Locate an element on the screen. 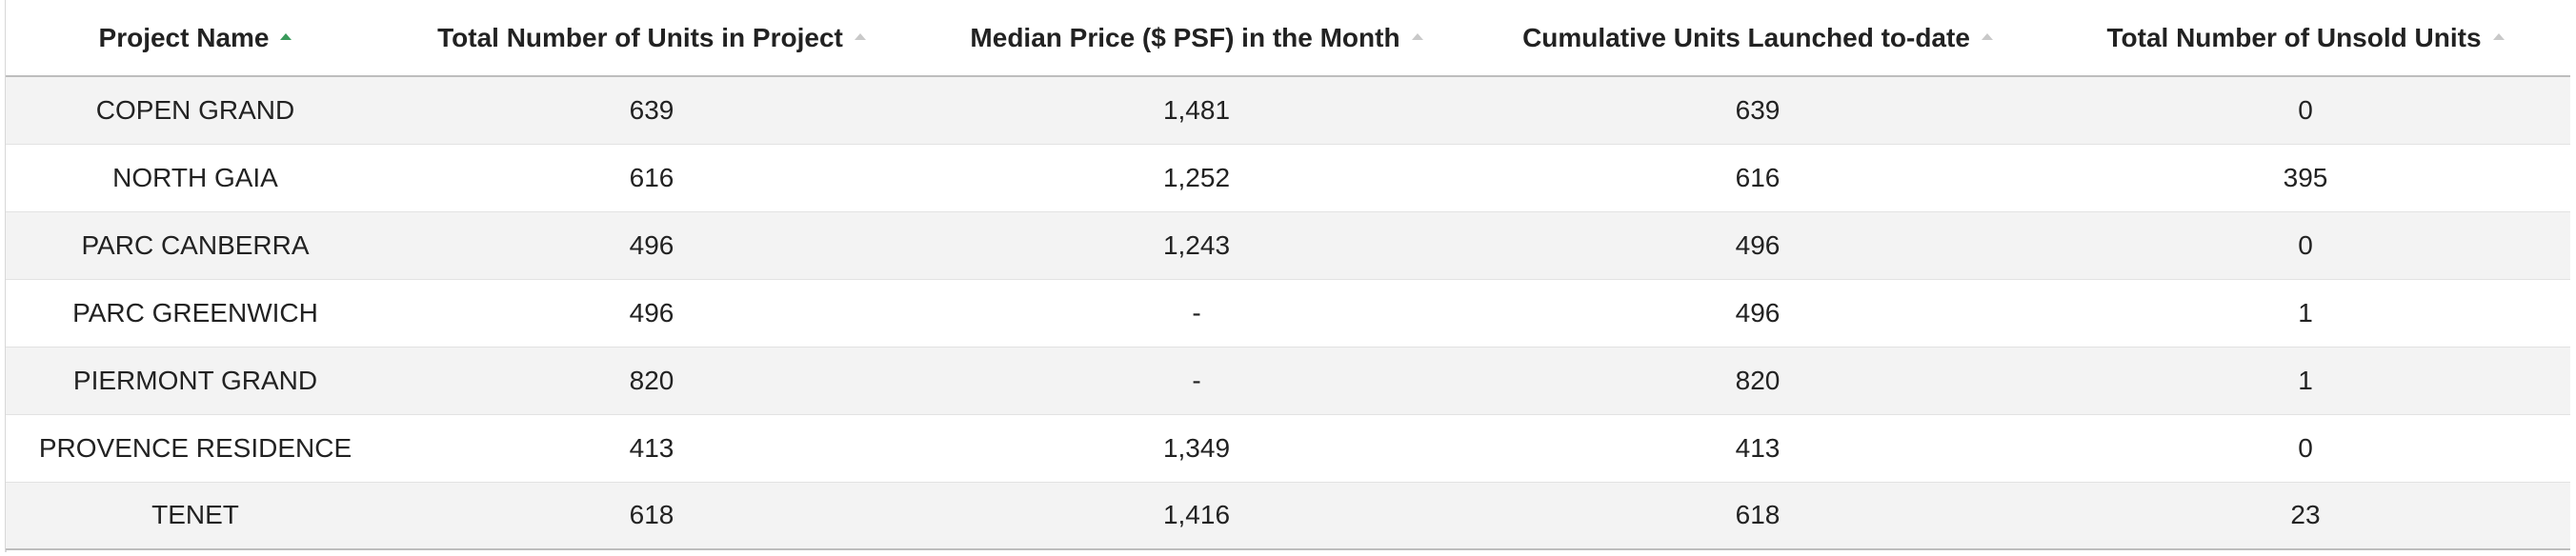  column-header-label: Total Number of Units in Project is located at coordinates (640, 37).